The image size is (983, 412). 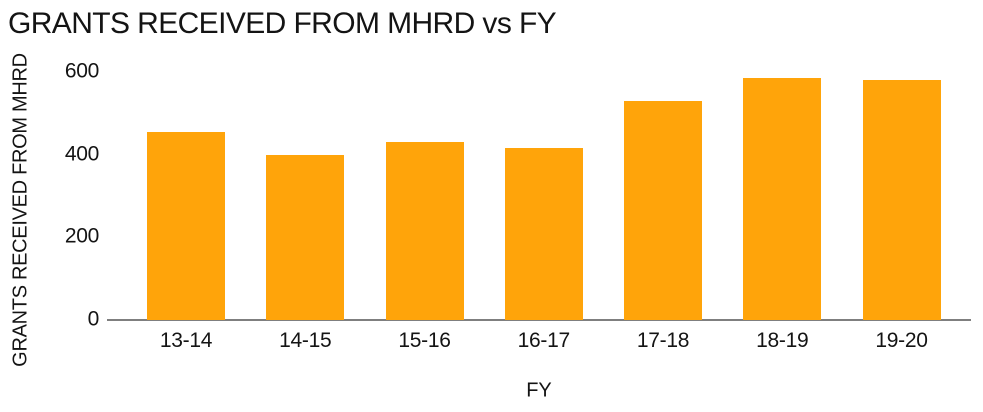 What do you see at coordinates (93, 319) in the screenshot?
I see `y-tick-label: 0` at bounding box center [93, 319].